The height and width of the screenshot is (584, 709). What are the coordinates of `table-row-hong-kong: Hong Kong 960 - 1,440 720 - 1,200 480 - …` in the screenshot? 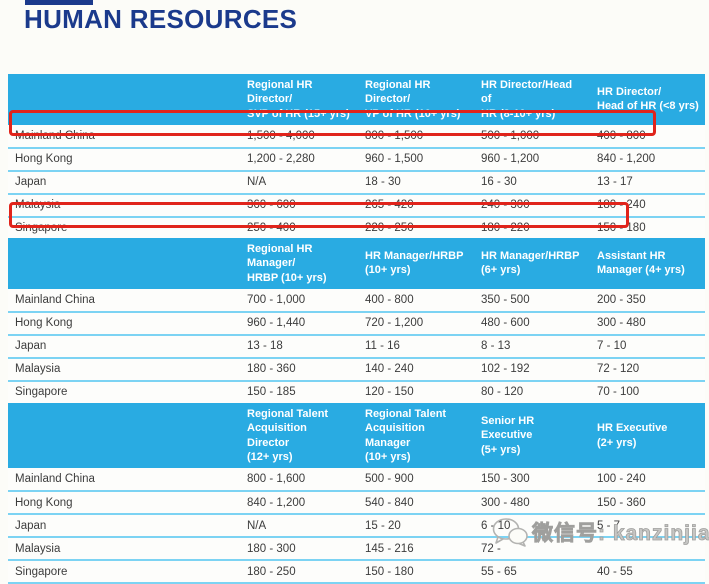 It's located at (356, 323).